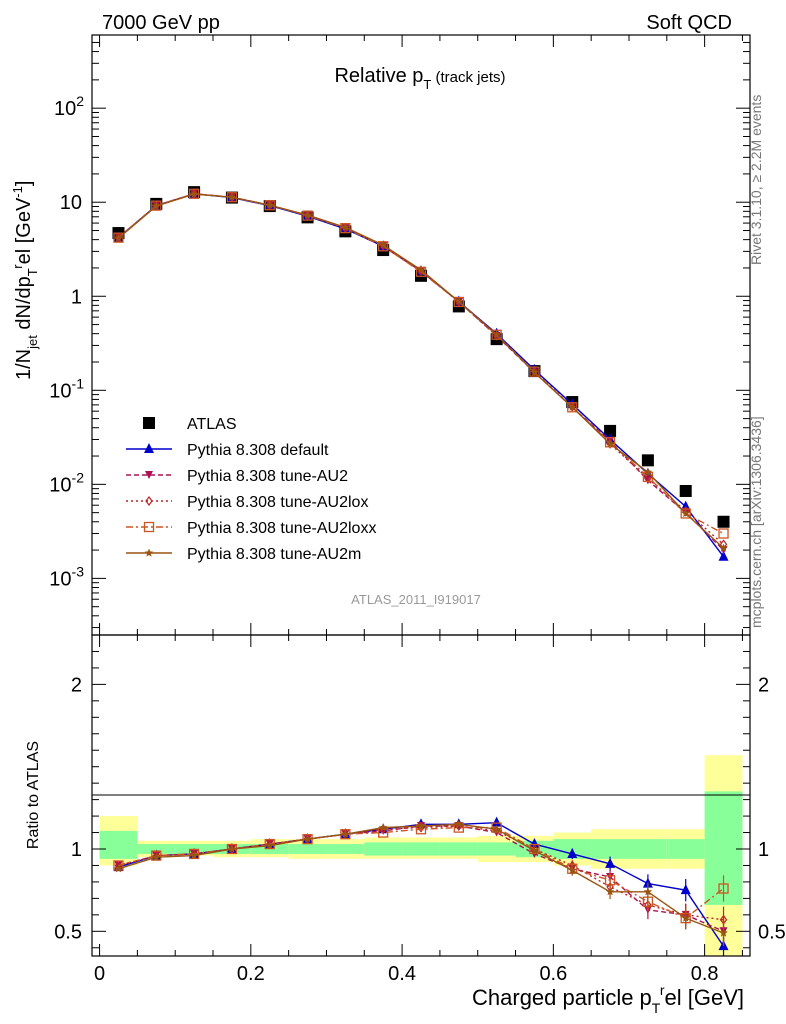  What do you see at coordinates (25, 280) in the screenshot?
I see `main-y-axis-label: 1/Njet dN/dpTrel [GeV-1]` at bounding box center [25, 280].